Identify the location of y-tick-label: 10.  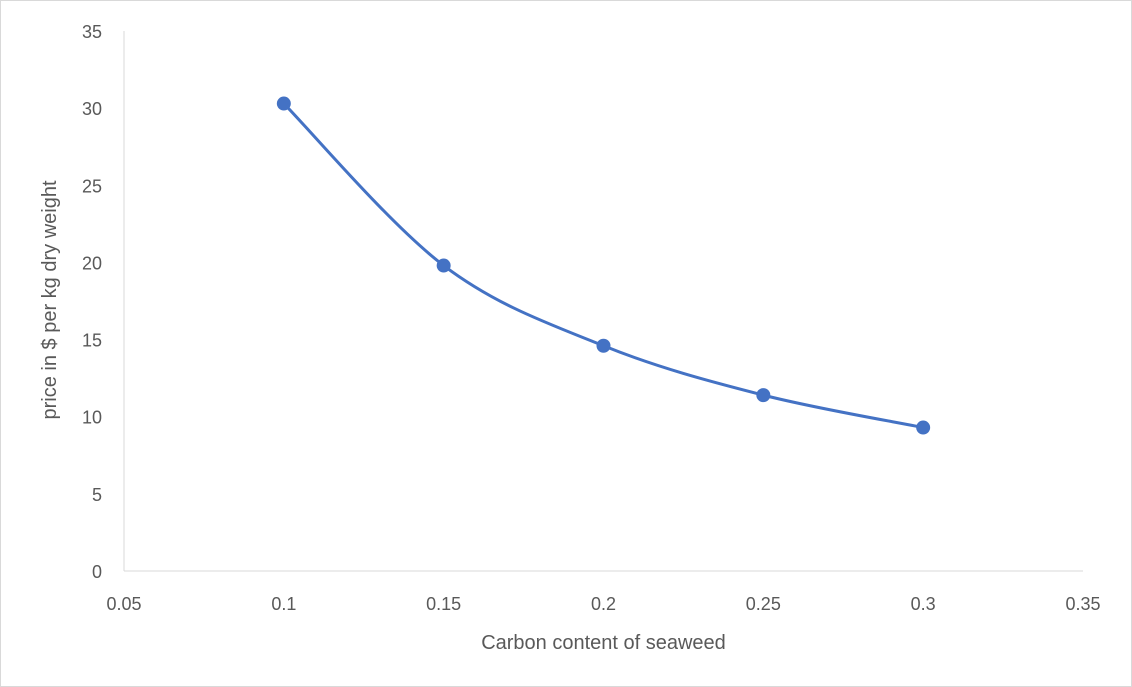
(92, 418).